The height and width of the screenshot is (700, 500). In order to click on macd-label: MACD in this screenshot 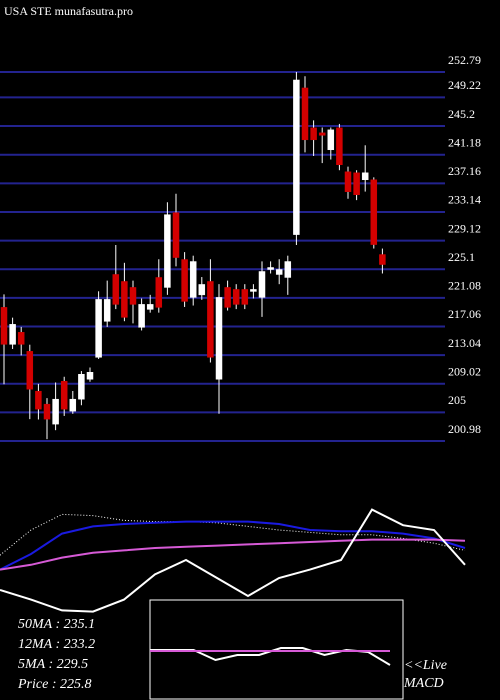, I will do `click(423, 683)`.